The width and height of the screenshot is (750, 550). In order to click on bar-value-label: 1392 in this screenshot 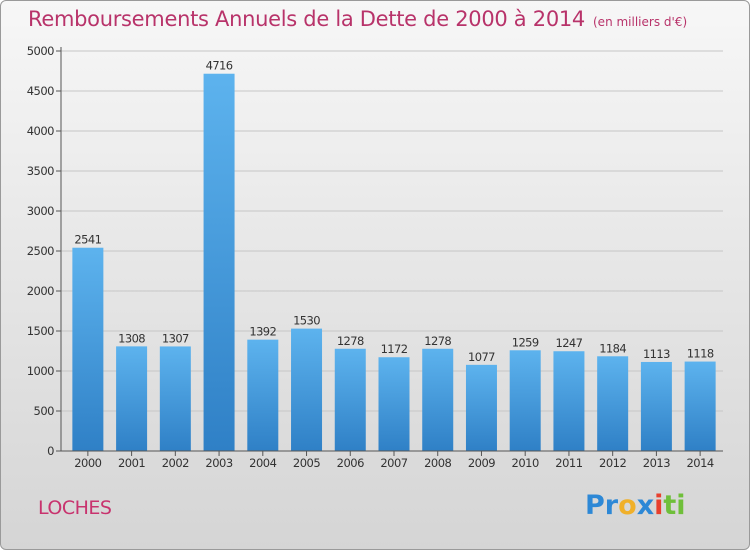, I will do `click(262, 332)`.